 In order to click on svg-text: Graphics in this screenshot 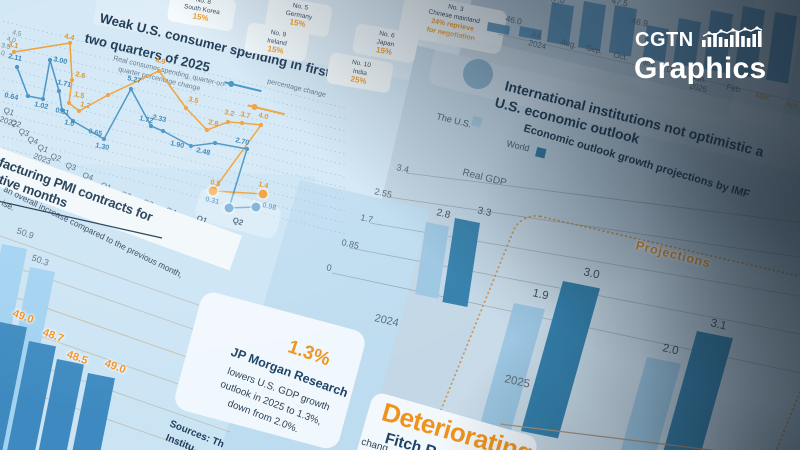, I will do `click(700, 68)`.